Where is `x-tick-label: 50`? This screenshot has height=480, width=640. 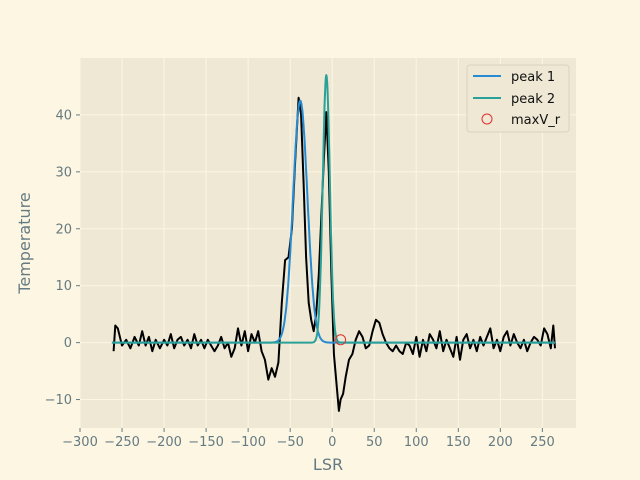
x-tick-label: 50 is located at coordinates (374, 442).